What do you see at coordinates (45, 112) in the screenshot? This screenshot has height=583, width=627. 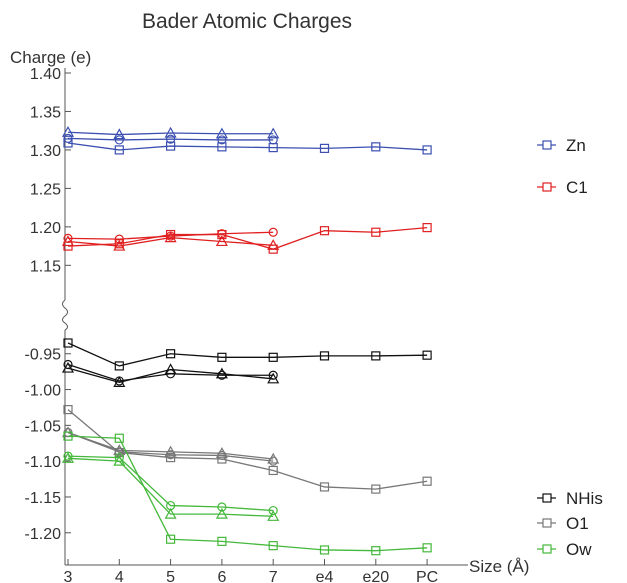 I see `y-tick-label: 1.35` at bounding box center [45, 112].